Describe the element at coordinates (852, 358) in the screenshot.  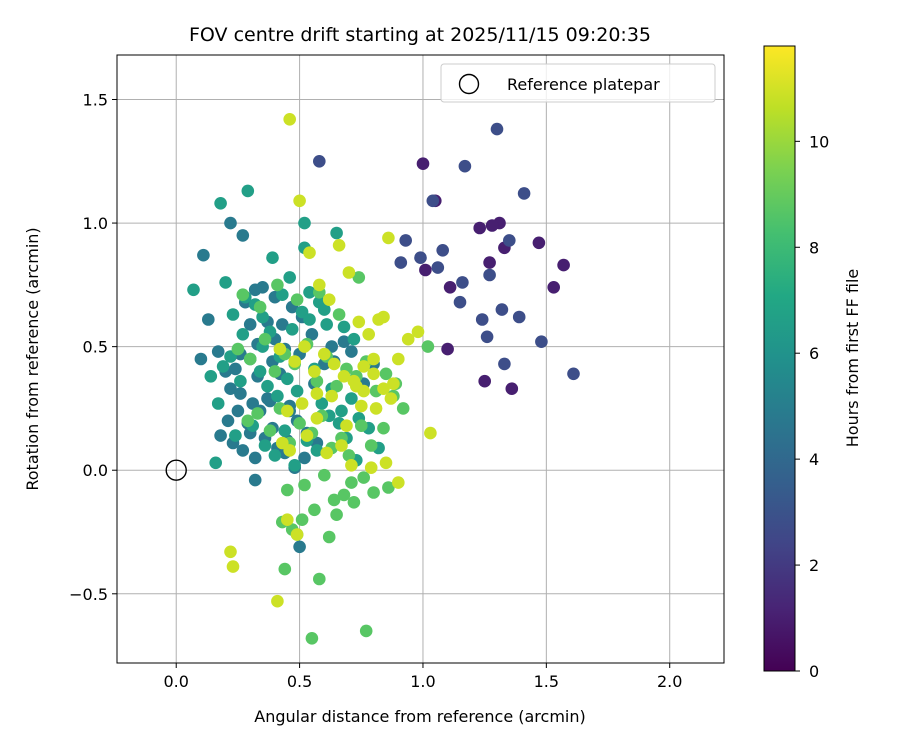
I see `colorbar-label: Hours from first FF file` at that location.